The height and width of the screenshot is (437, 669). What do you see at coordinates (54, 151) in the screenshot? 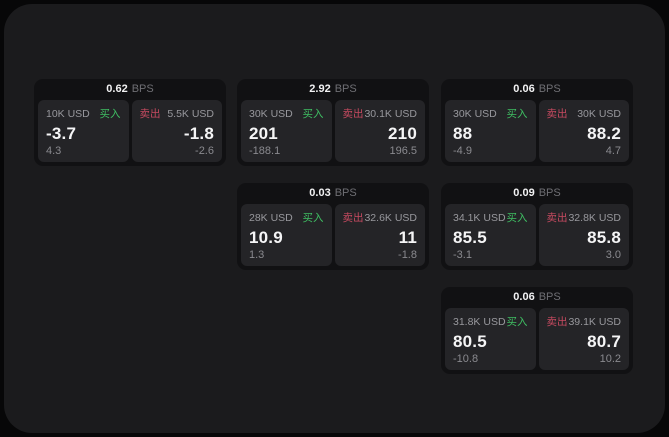
I see `buy-delta: 4.3` at bounding box center [54, 151].